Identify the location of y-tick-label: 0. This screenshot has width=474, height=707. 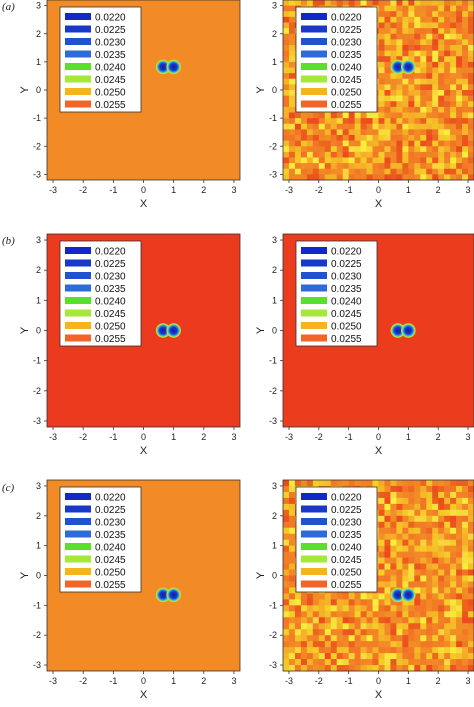
(274, 331).